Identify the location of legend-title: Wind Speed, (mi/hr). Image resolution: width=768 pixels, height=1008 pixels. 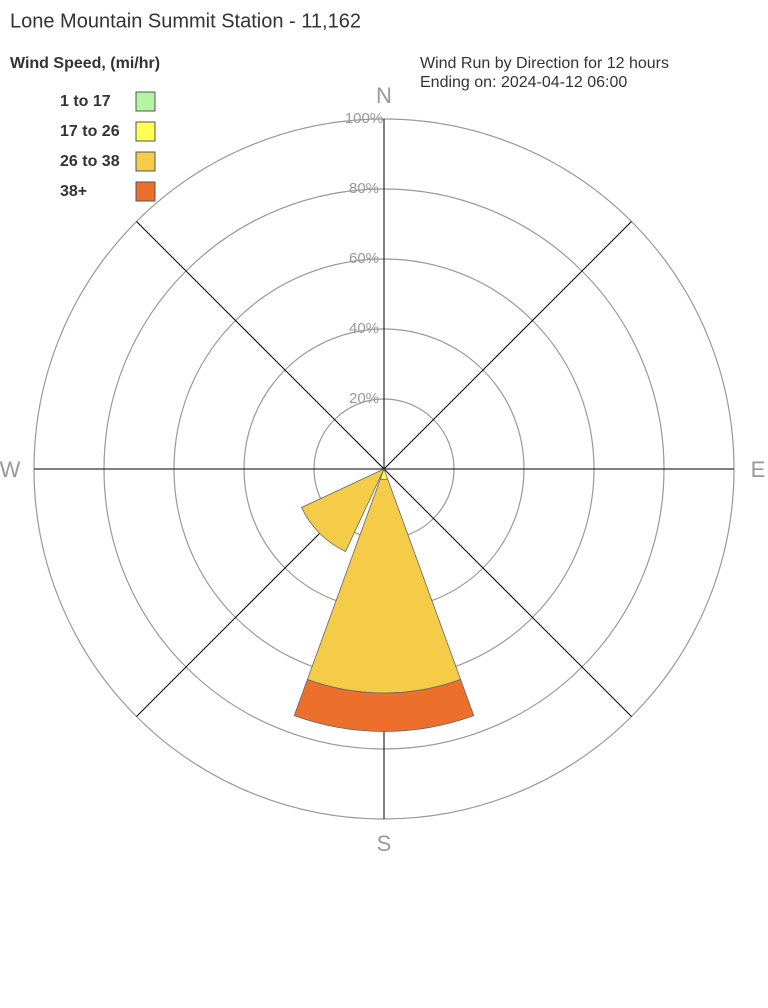
(85, 63).